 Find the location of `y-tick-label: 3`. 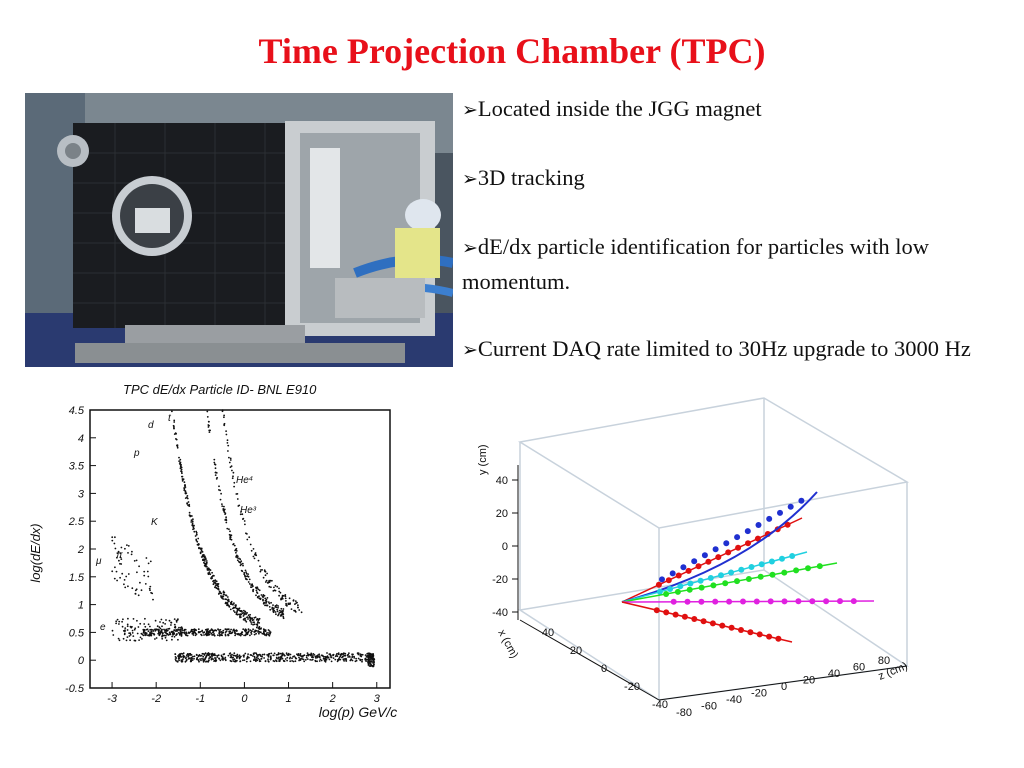

y-tick-label: 3 is located at coordinates (81, 494).